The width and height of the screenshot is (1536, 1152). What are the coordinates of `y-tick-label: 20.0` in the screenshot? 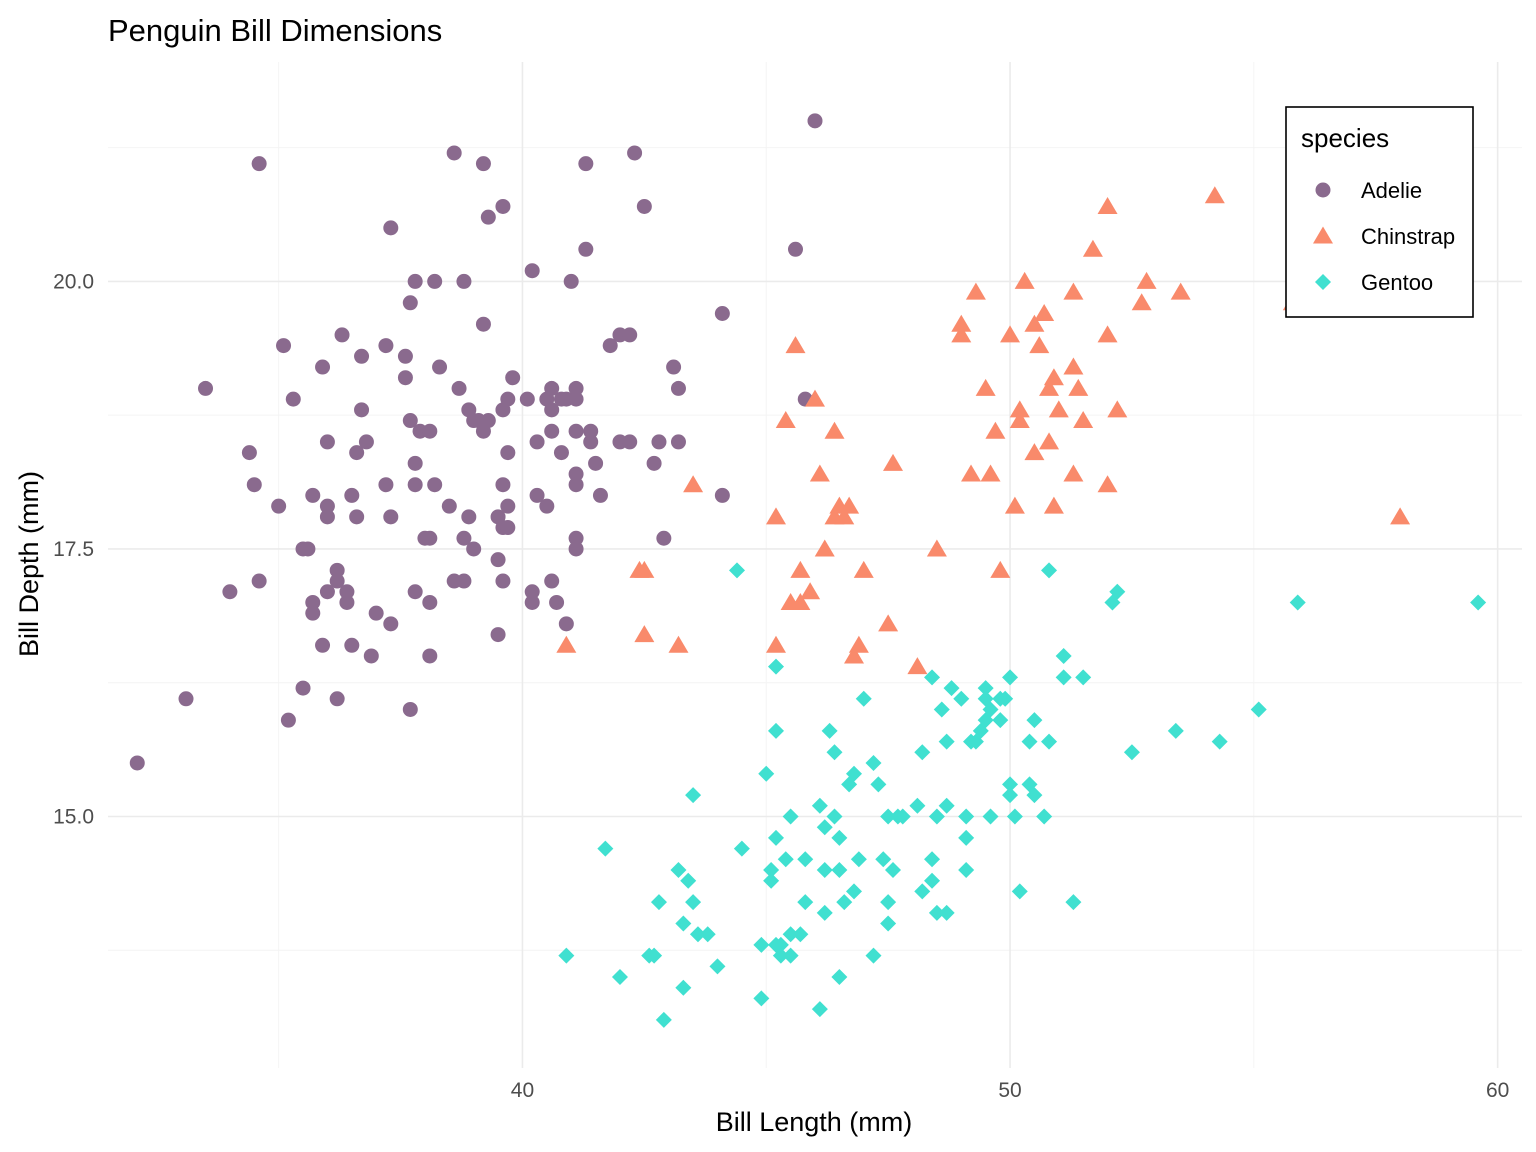 It's located at (73, 281).